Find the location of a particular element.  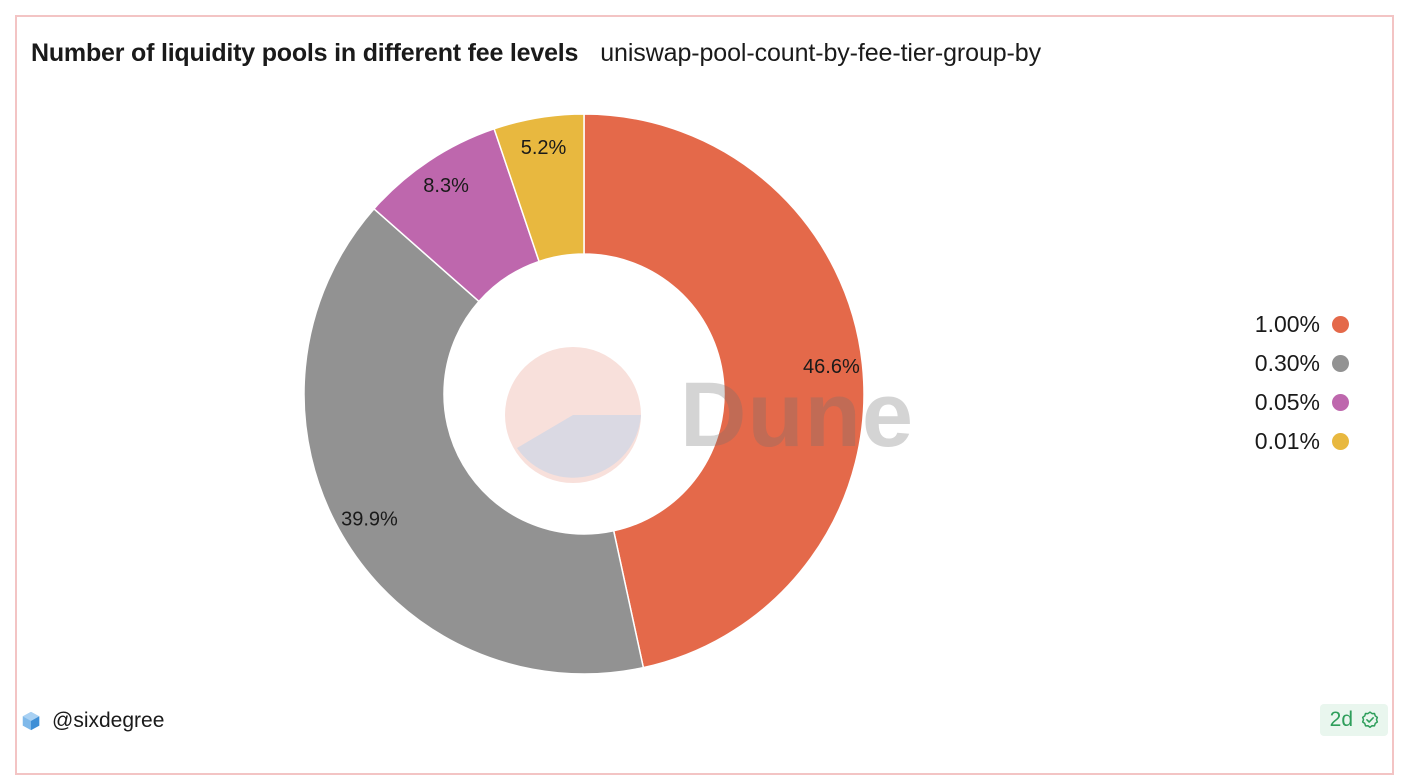

check-badge-icon is located at coordinates (1370, 719).